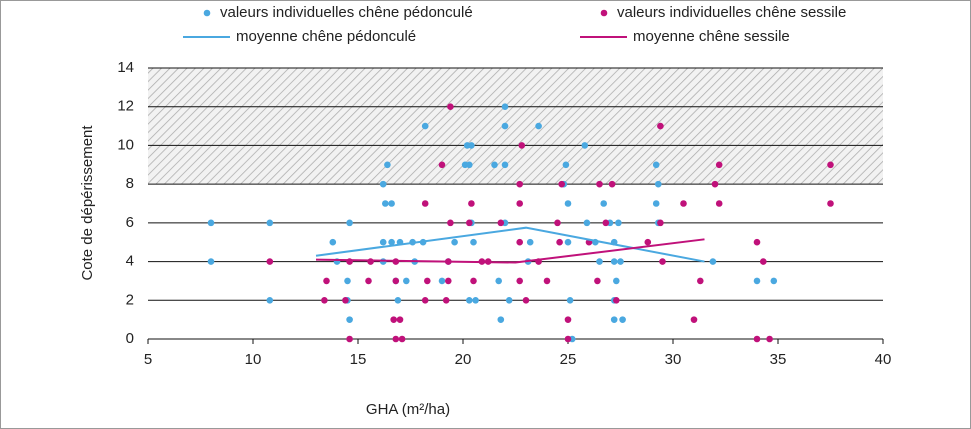 The image size is (971, 429). Describe the element at coordinates (148, 359) in the screenshot. I see `x-tick-label: 5` at that location.